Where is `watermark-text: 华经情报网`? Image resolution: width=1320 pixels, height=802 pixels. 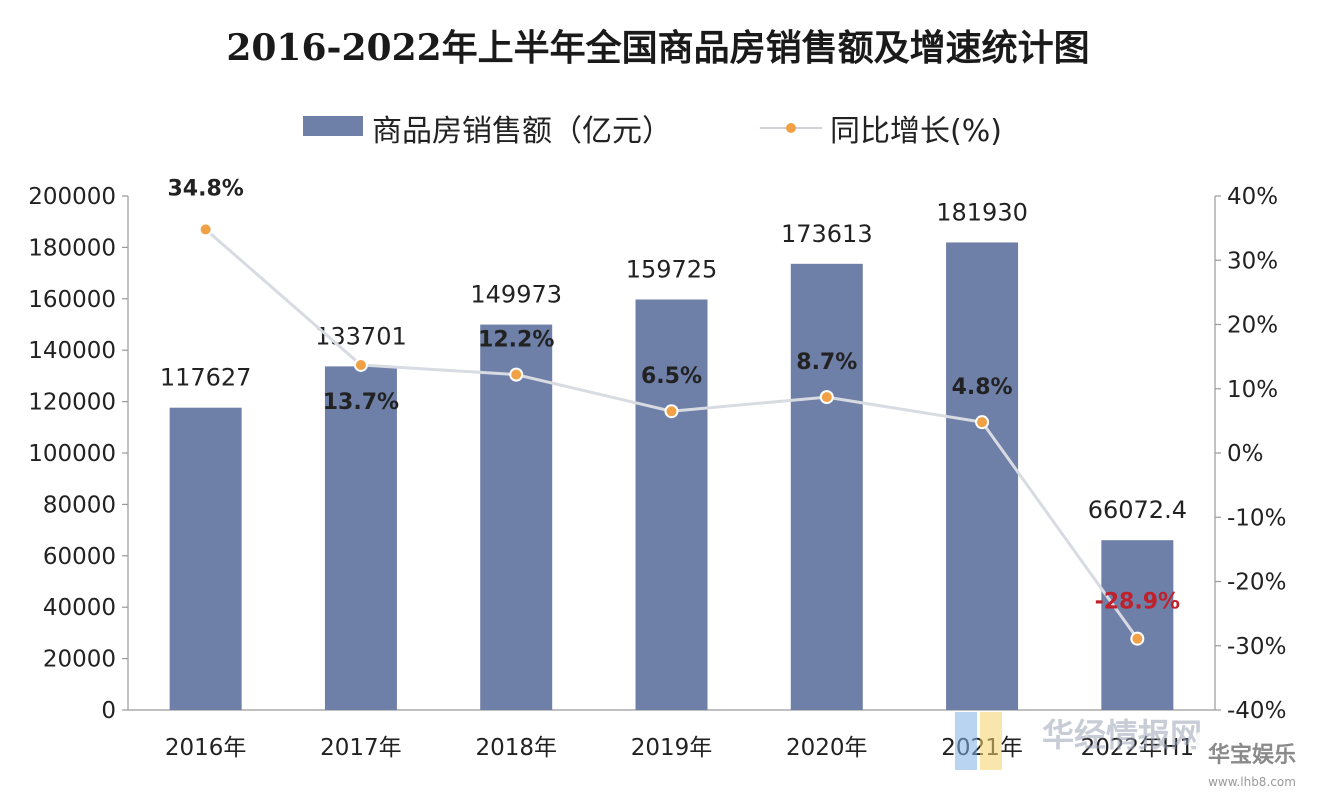 watermark-text: 华经情报网 is located at coordinates (1122, 735).